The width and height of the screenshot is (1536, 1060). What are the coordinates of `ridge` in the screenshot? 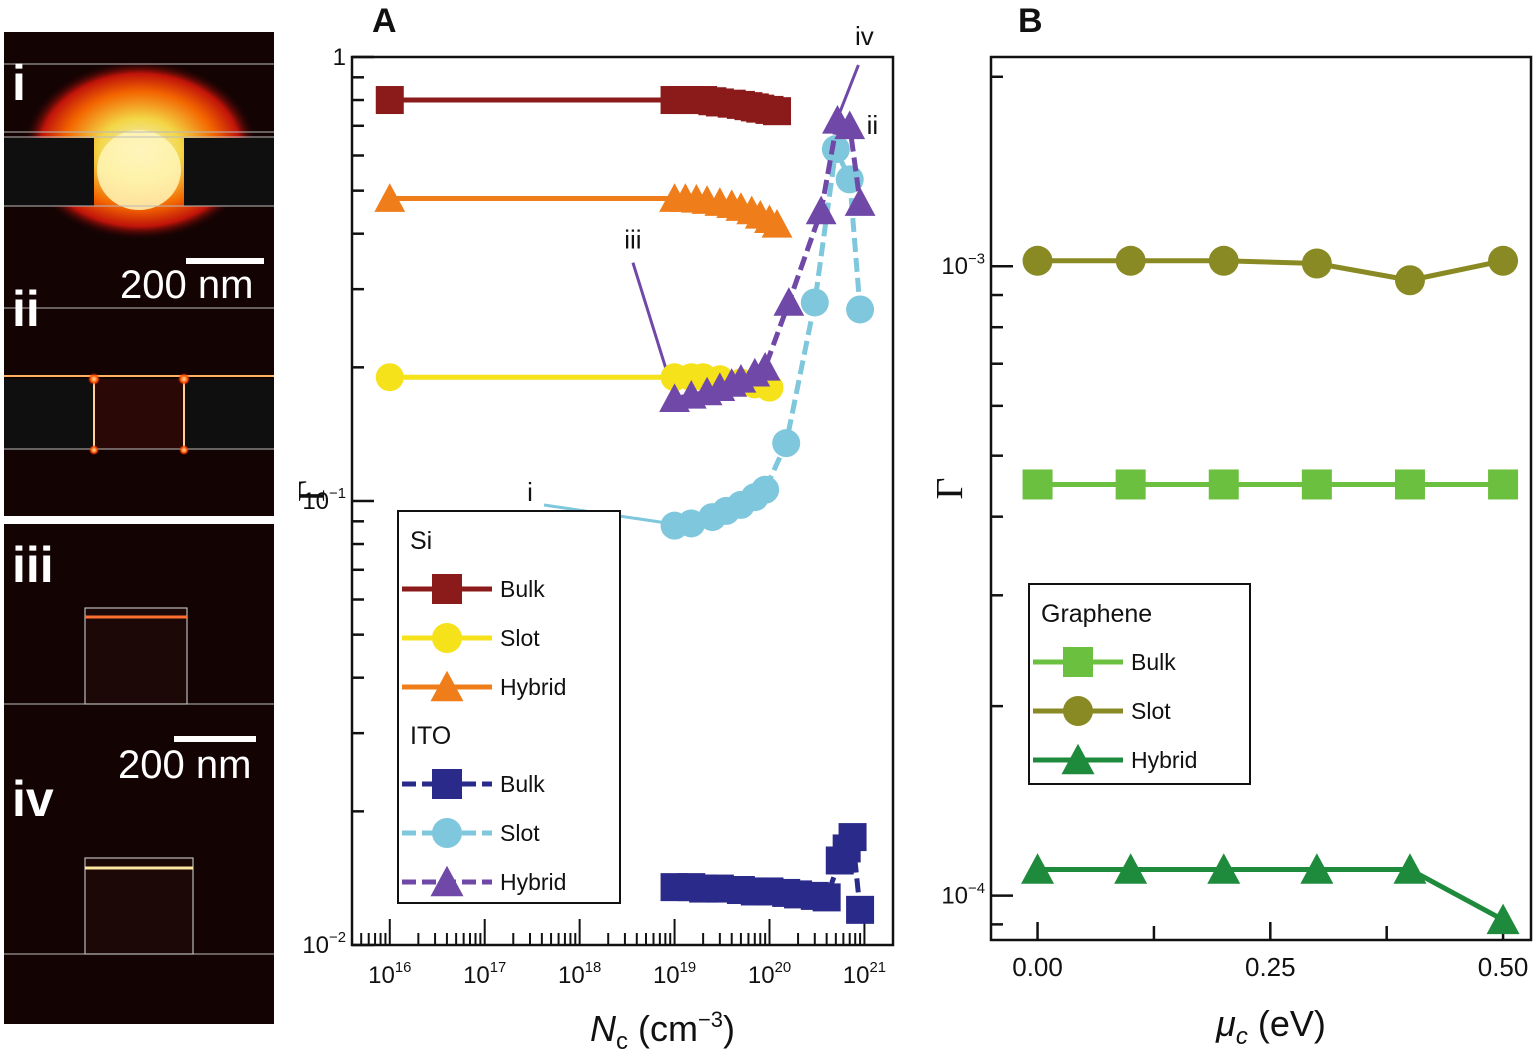 It's located at (136, 656).